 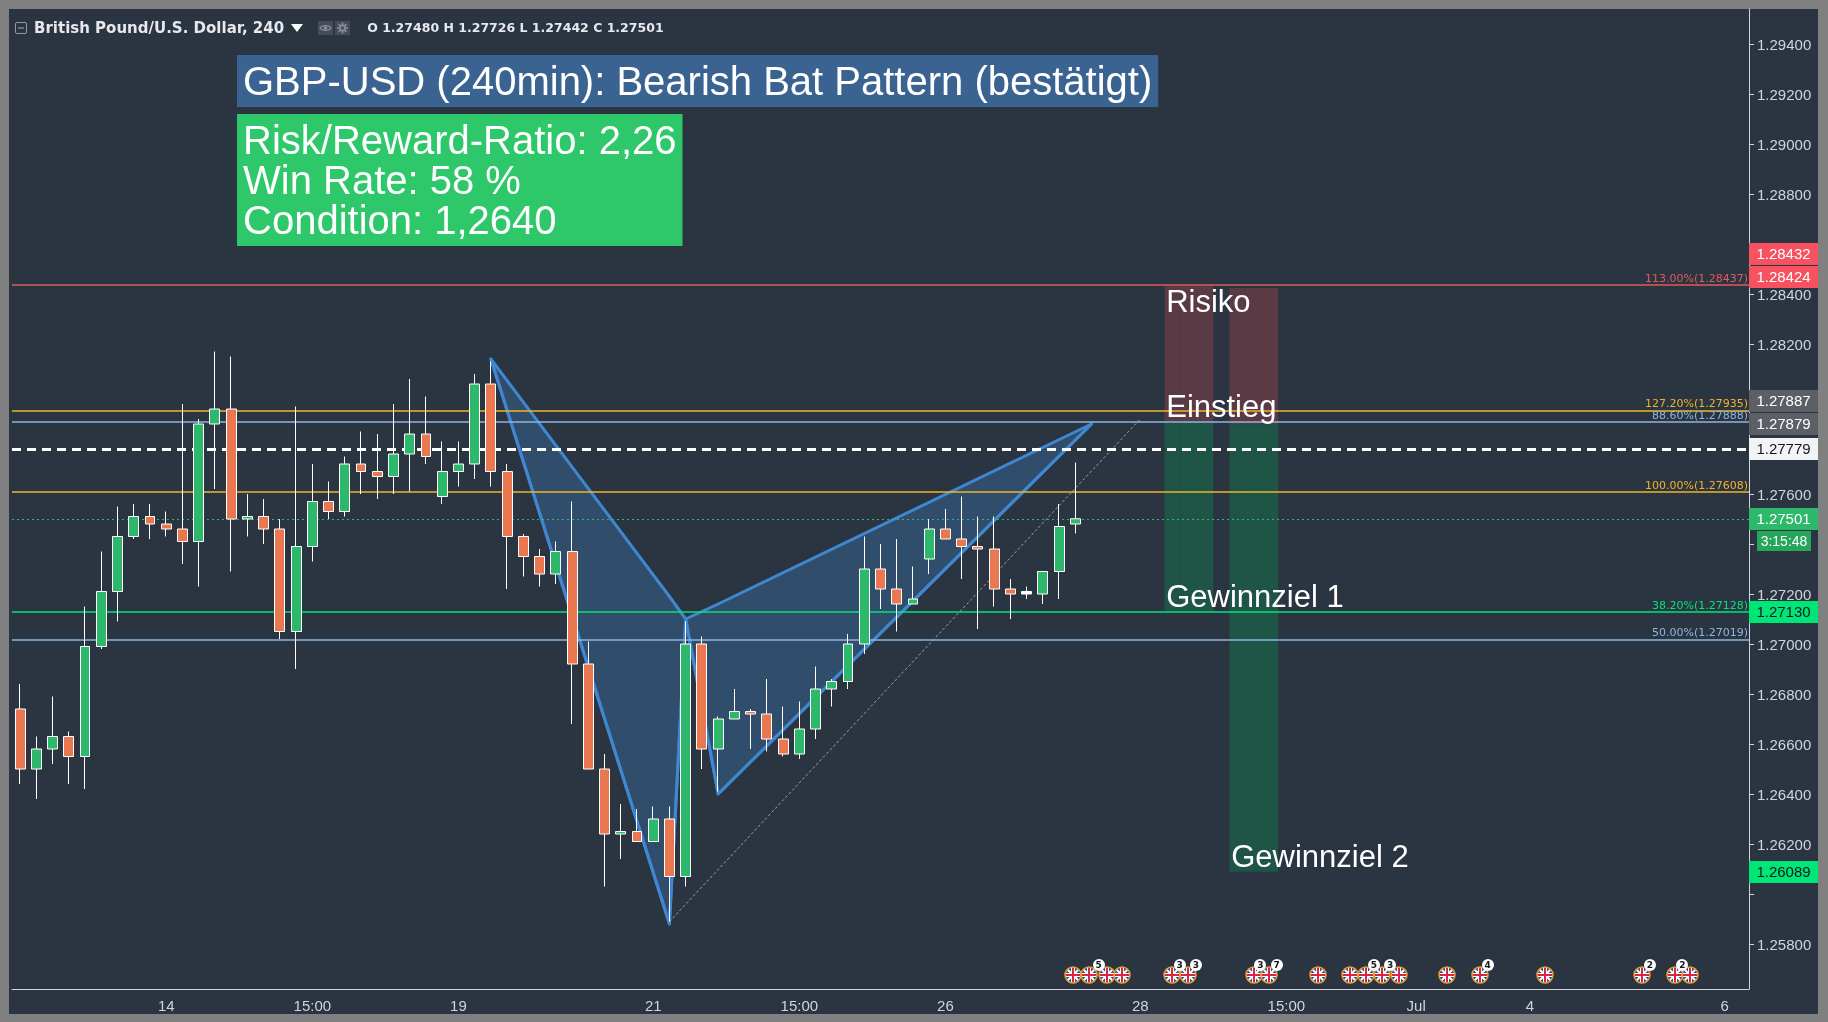 I want to click on x-tick-label: 26, so click(x=945, y=1005).